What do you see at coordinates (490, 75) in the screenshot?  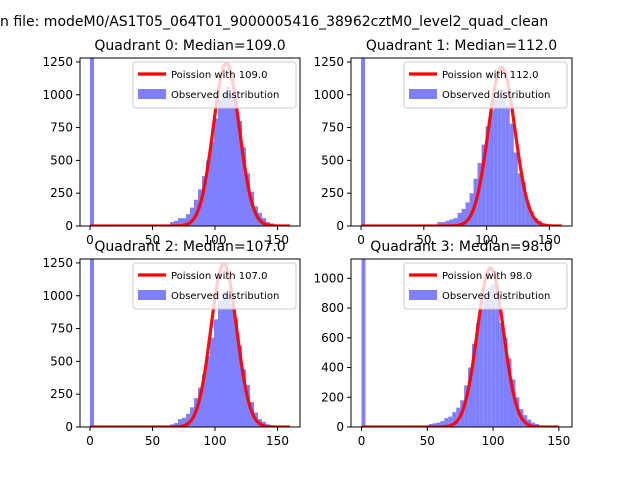 I see `legend-label-fit: Poission with 112.0` at bounding box center [490, 75].